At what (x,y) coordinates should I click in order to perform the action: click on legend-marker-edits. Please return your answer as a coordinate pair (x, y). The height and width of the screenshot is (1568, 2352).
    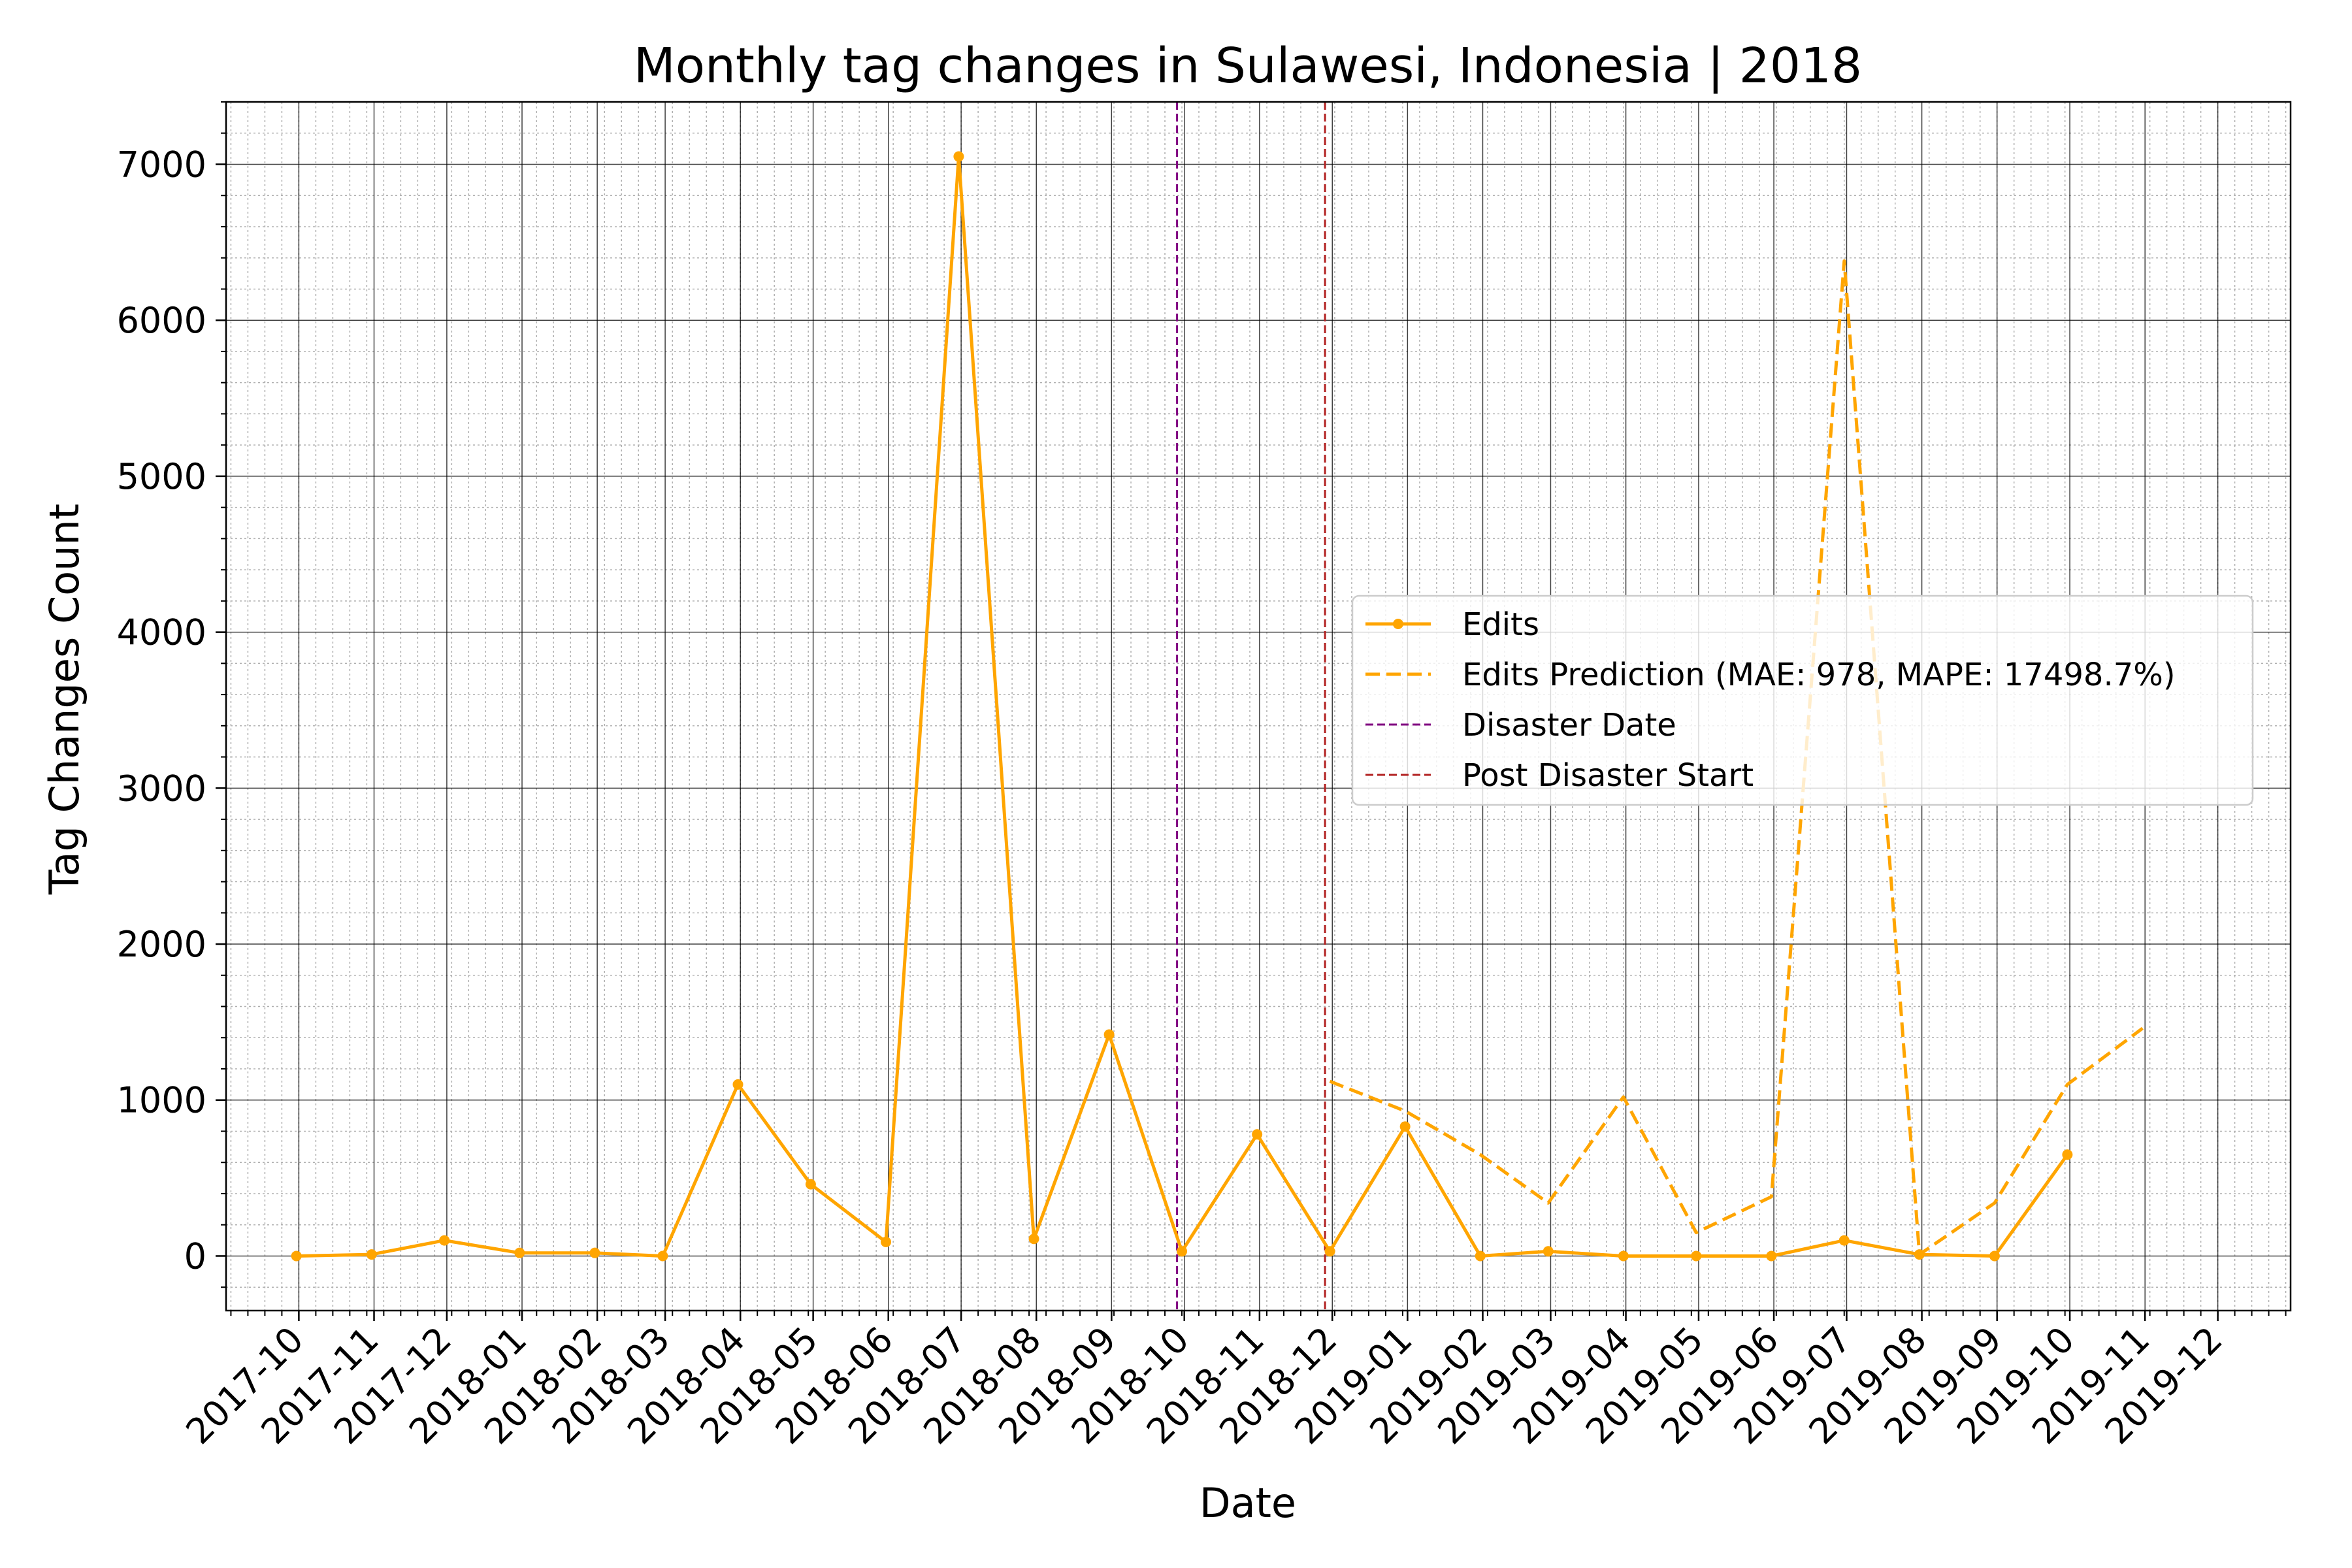
    Looking at the image, I should click on (1398, 624).